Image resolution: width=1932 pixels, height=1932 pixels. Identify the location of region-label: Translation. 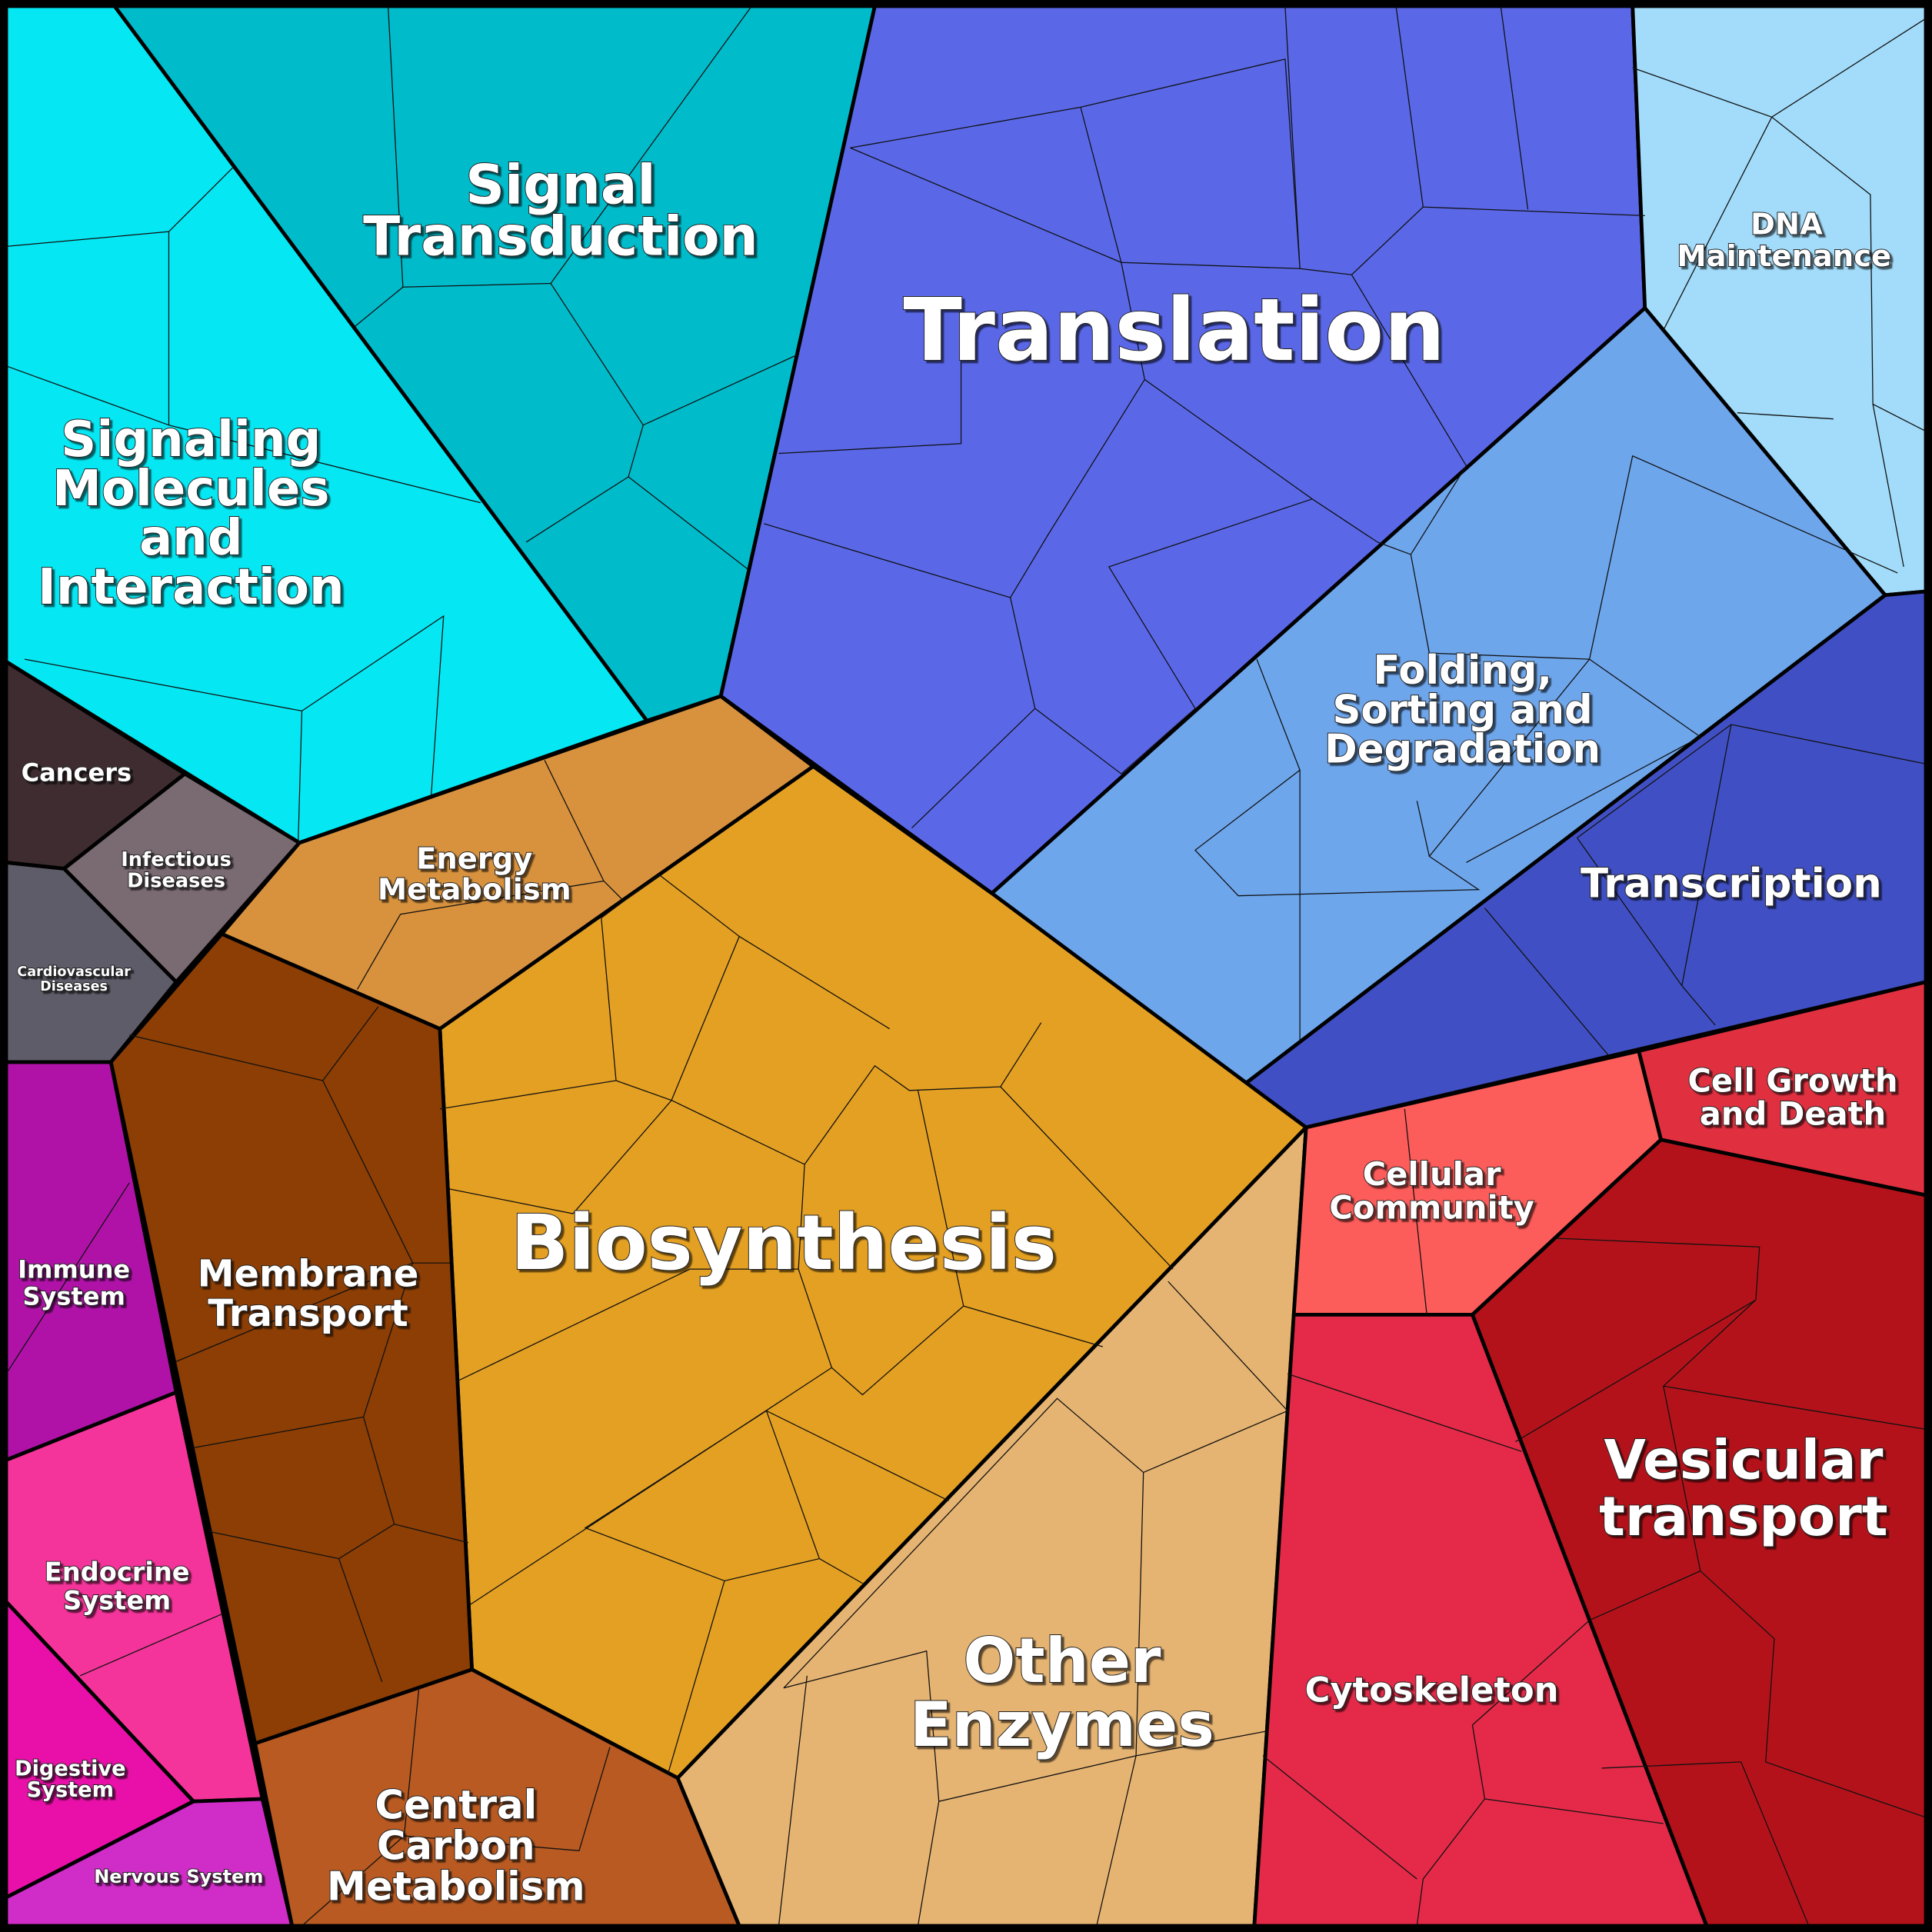
(1174, 331).